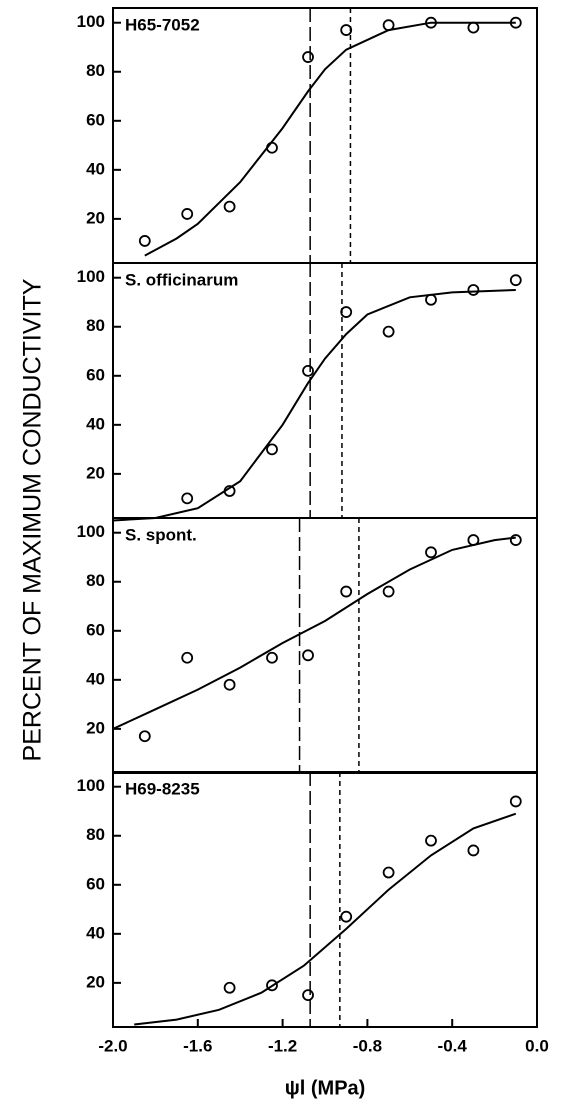  I want to click on x-axis-label: ψl (MPa), so click(325, 1088).